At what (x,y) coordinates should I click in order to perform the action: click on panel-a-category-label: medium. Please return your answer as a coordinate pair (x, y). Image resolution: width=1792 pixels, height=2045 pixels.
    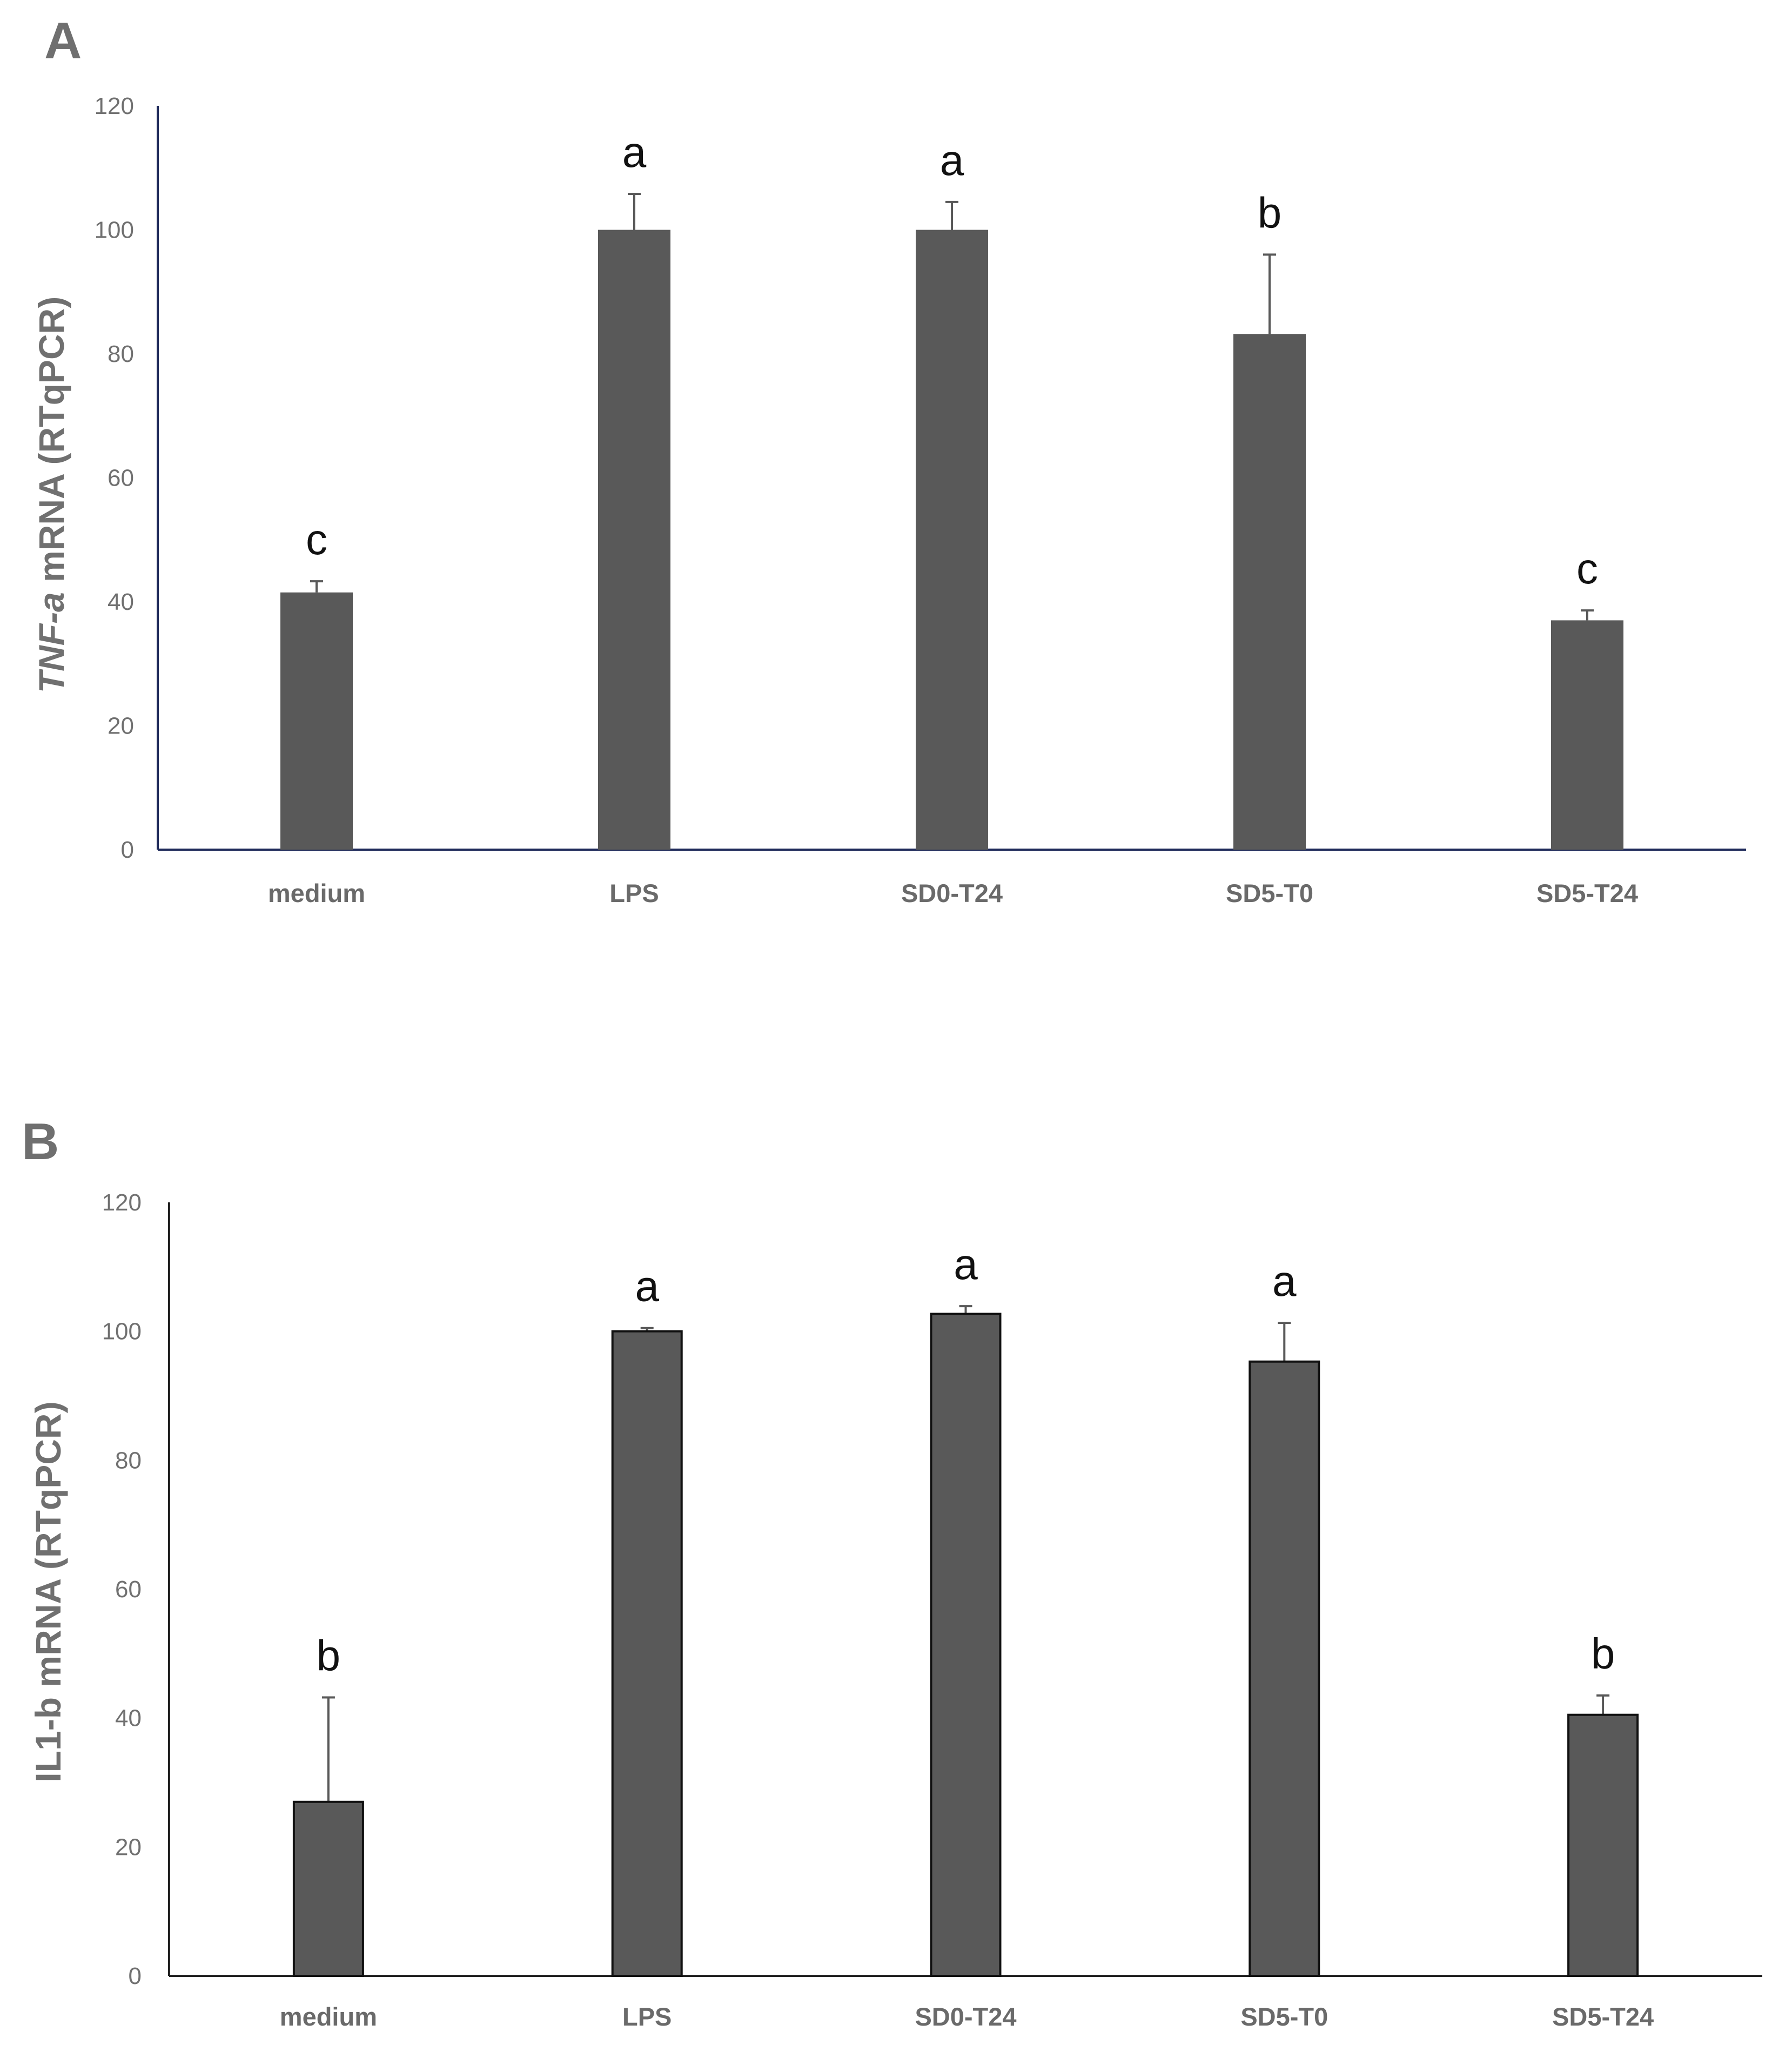
    Looking at the image, I should click on (316, 893).